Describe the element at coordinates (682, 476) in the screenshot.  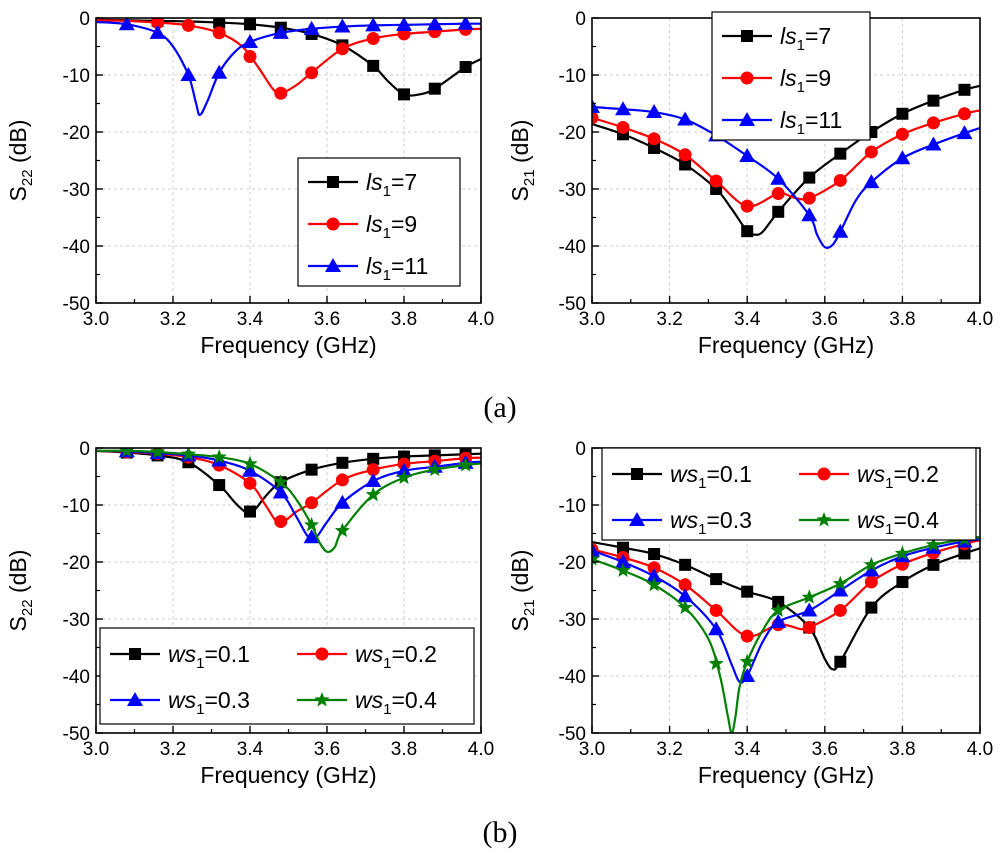
I see `legend-item-ws1=0.1: ws1=0.1` at that location.